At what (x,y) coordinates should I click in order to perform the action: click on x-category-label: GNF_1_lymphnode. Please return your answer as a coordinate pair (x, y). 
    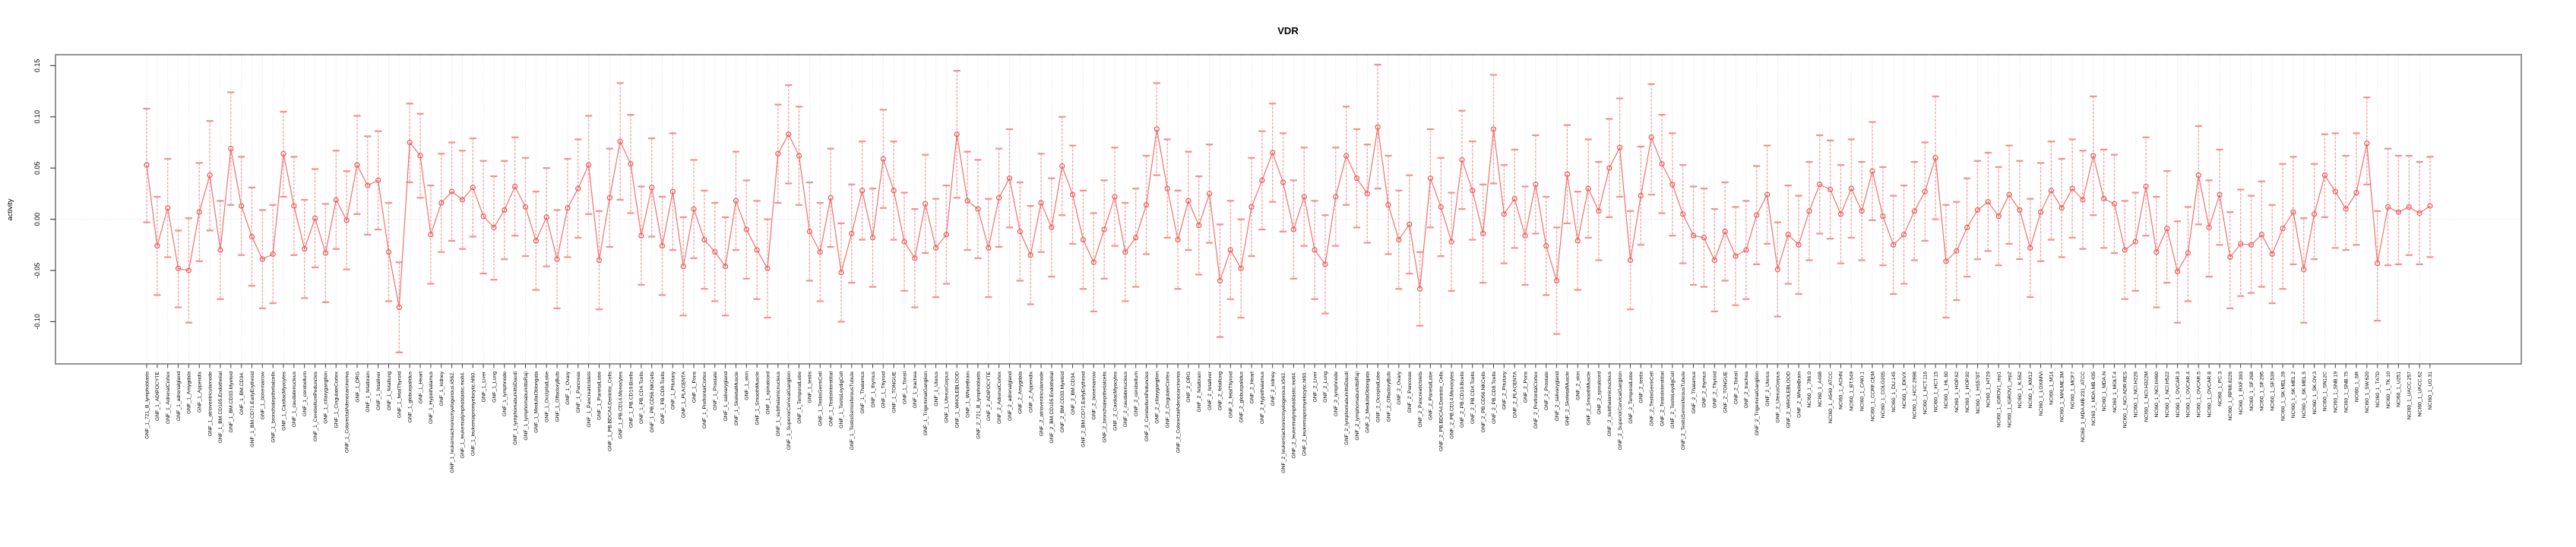
    Looking at the image, I should click on (505, 394).